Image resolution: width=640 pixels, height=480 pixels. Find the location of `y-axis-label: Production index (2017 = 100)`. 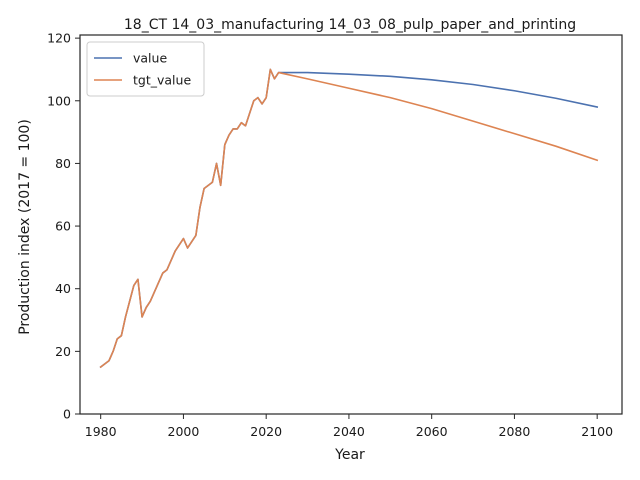

y-axis-label: Production index (2017 = 100) is located at coordinates (25, 227).